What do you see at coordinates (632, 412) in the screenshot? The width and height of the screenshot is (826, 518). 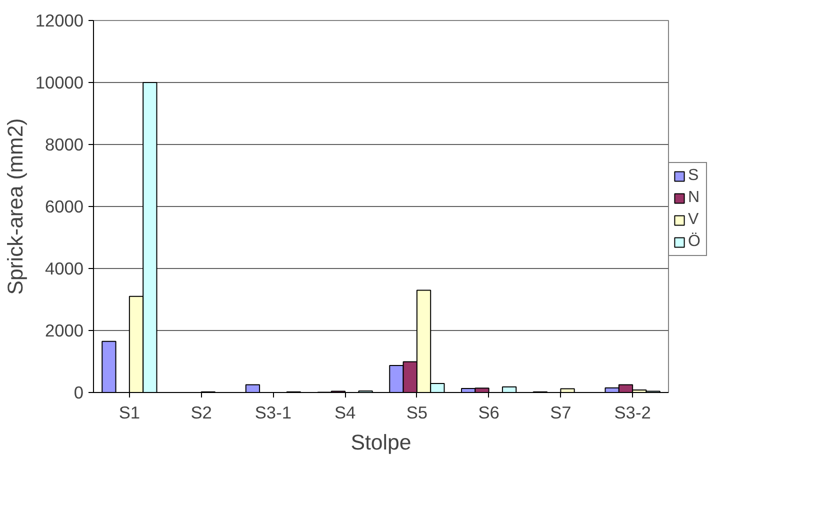 I see `x-tick-label: S3-2` at bounding box center [632, 412].